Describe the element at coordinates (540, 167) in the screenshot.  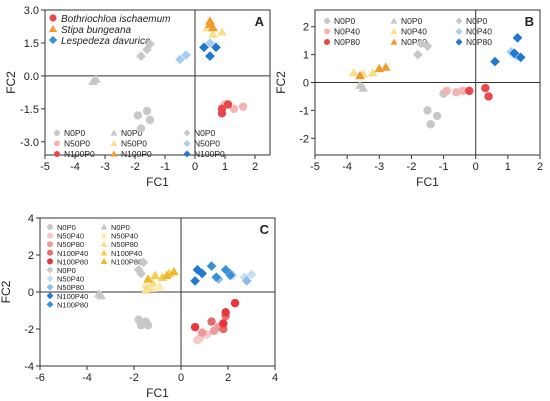
I see `x-tick-label: 2` at that location.